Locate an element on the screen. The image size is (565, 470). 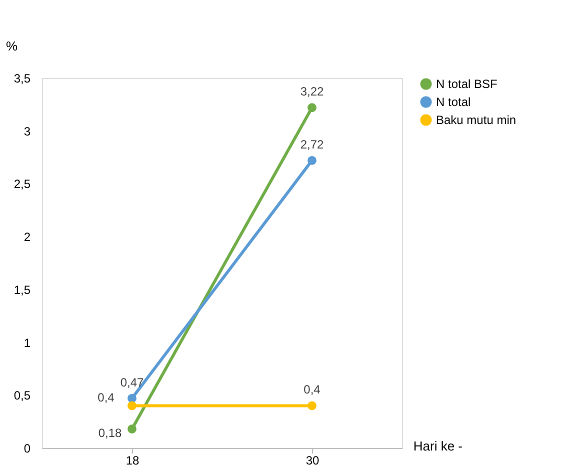
y-tick-label: 0,5 is located at coordinates (22, 395).